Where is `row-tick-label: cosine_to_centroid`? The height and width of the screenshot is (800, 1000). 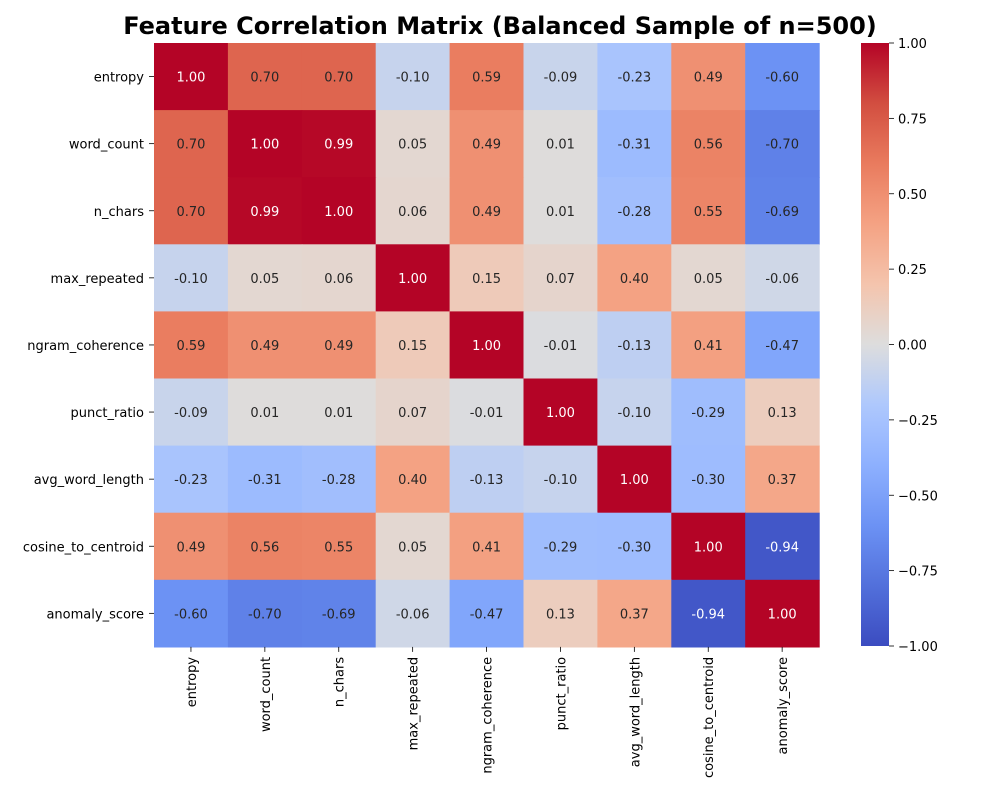
row-tick-label: cosine_to_centroid is located at coordinates (83, 547).